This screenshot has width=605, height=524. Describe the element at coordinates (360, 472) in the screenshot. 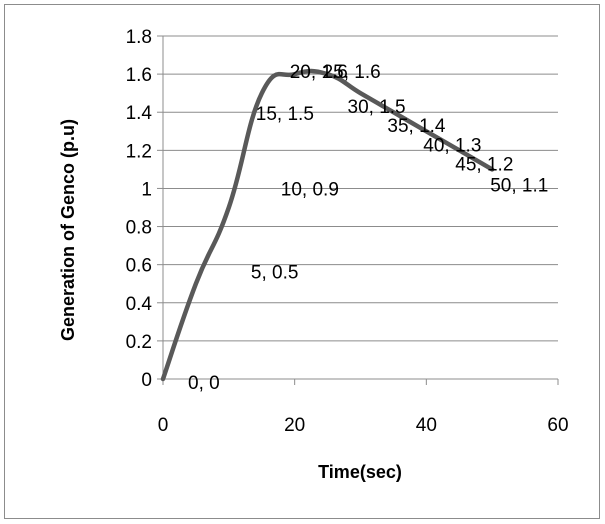

I see `x-axis-title: Time(sec)` at that location.